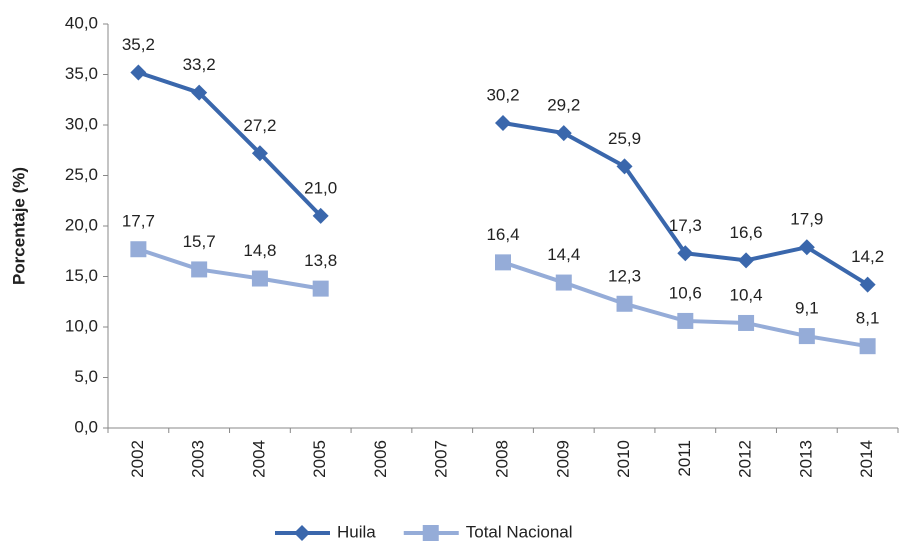 Image resolution: width=900 pixels, height=545 pixels. Describe the element at coordinates (259, 125) in the screenshot. I see `data-label: 27,2` at that location.